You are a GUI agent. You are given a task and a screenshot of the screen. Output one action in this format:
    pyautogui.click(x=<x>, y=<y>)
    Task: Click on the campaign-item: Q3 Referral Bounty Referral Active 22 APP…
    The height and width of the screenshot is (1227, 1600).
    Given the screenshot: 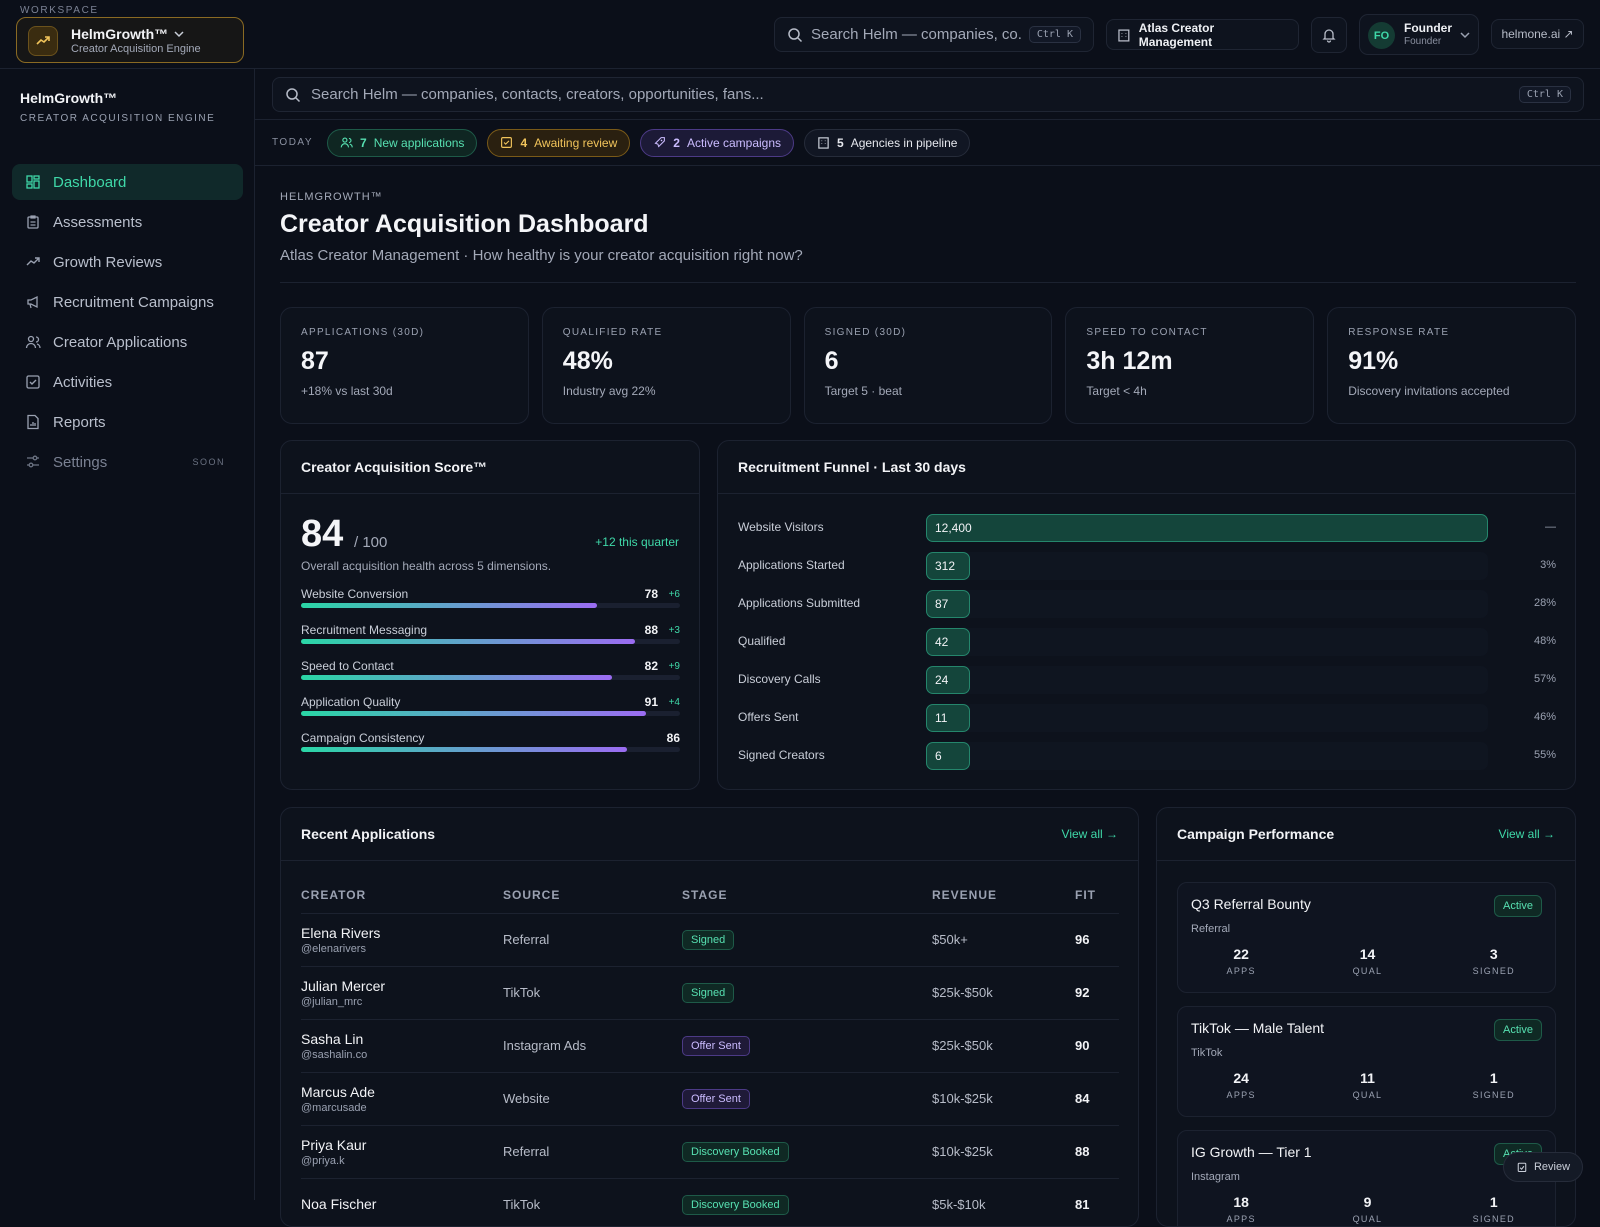 What is the action you would take?
    pyautogui.click(x=1366, y=937)
    